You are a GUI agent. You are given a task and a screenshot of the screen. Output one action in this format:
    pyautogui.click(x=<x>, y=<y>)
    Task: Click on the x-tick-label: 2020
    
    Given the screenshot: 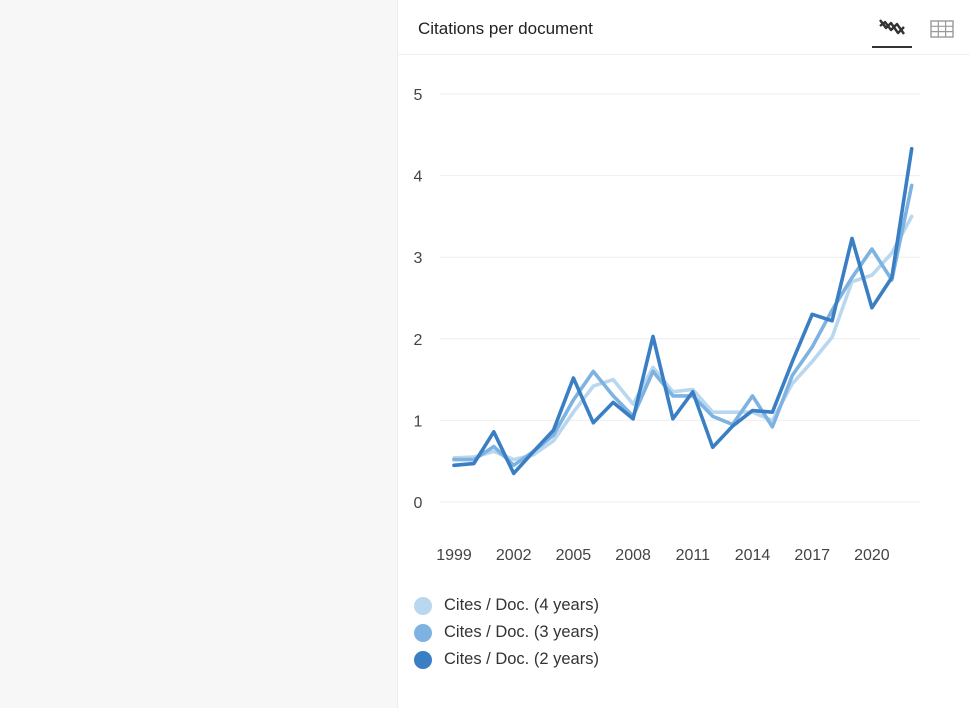 What is the action you would take?
    pyautogui.click(x=872, y=555)
    